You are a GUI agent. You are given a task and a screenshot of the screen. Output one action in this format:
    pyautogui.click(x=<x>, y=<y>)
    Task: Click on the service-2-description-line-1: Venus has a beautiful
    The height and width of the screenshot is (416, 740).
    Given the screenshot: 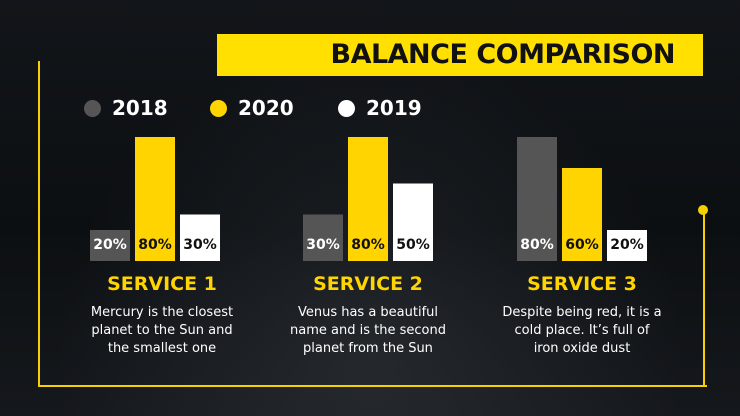 What is the action you would take?
    pyautogui.click(x=368, y=312)
    